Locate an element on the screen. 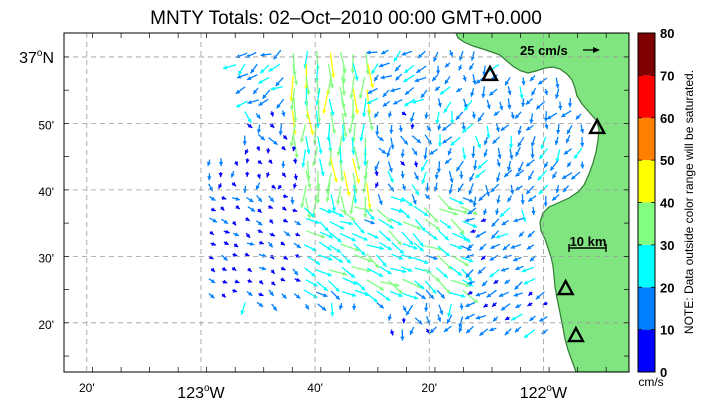 The width and height of the screenshot is (702, 407). scale-bar-label: 10 km is located at coordinates (588, 241).